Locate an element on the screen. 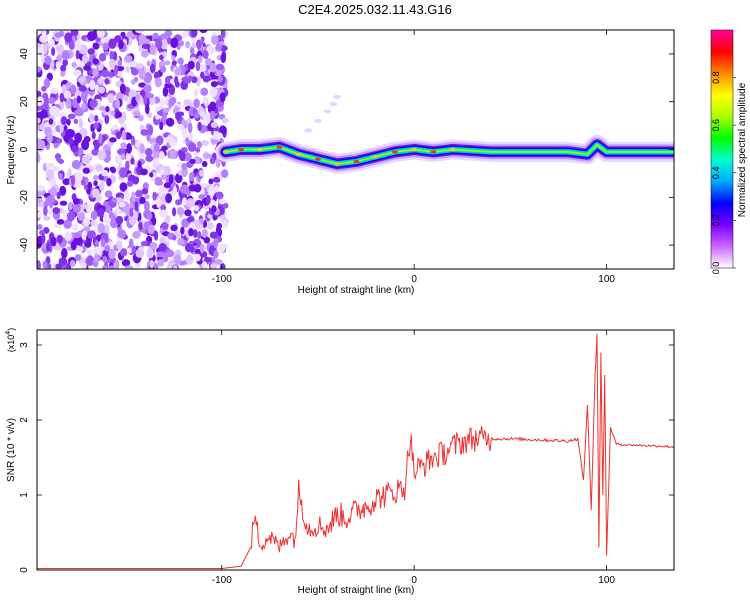 The image size is (750, 600). bot-y-tick-label: 1 is located at coordinates (24, 495).